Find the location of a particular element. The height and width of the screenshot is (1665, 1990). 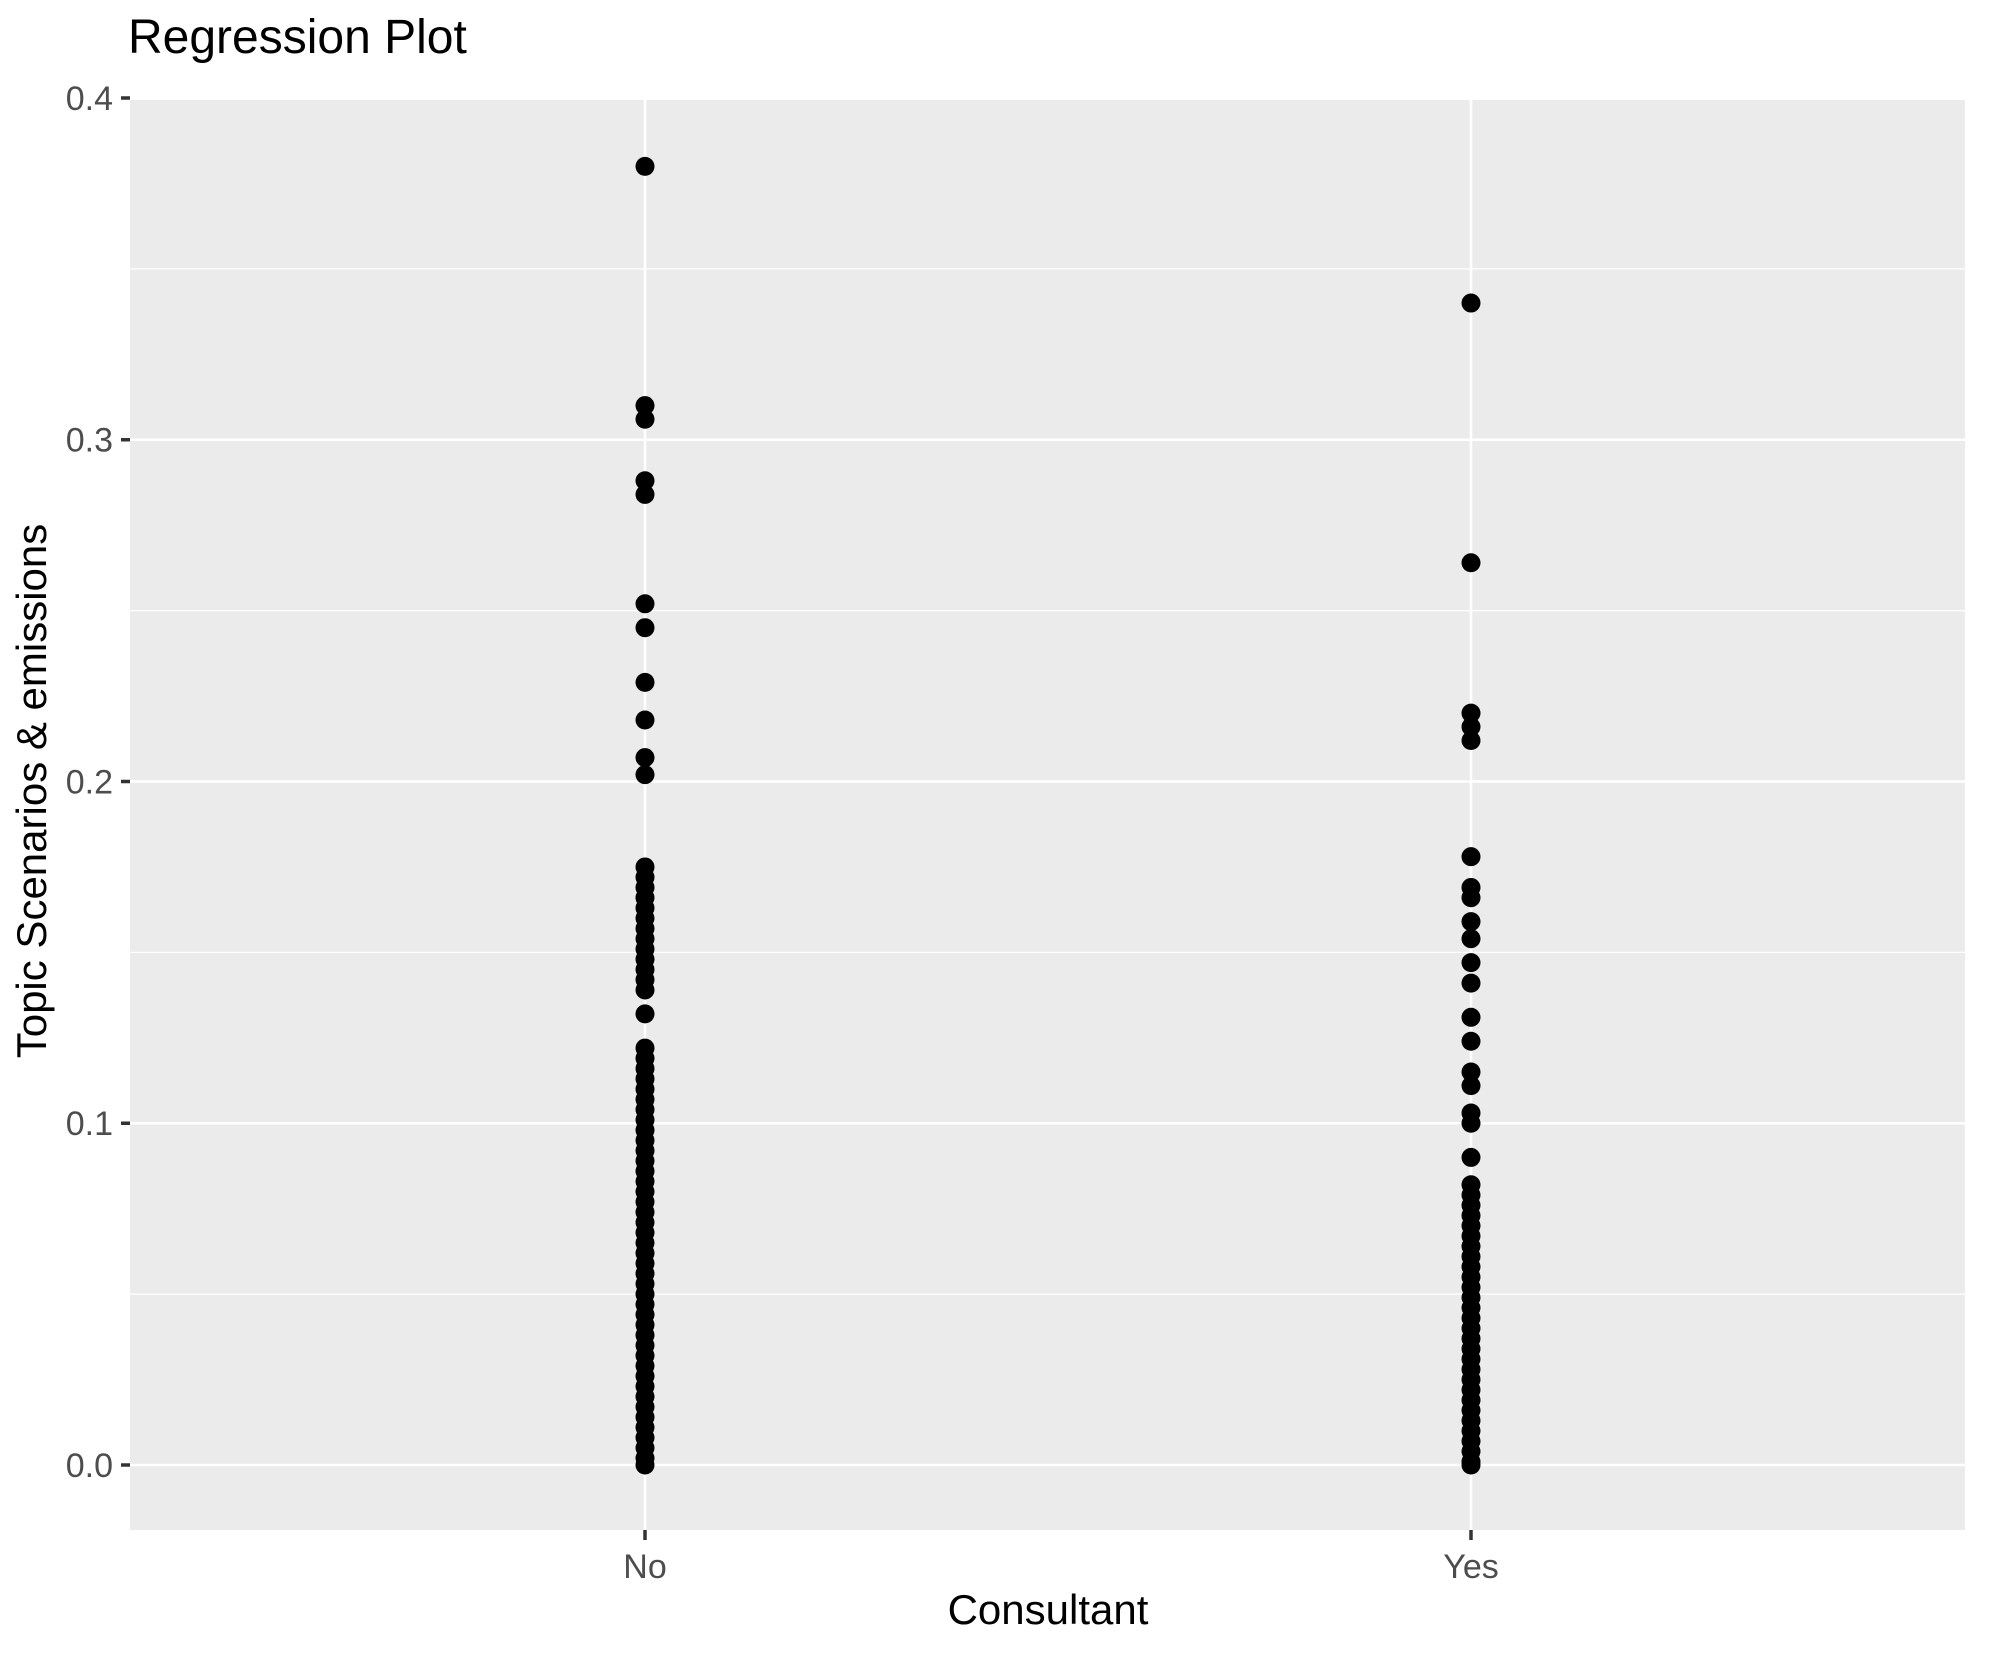

y-tick-label: 0.3 is located at coordinates (89, 441).